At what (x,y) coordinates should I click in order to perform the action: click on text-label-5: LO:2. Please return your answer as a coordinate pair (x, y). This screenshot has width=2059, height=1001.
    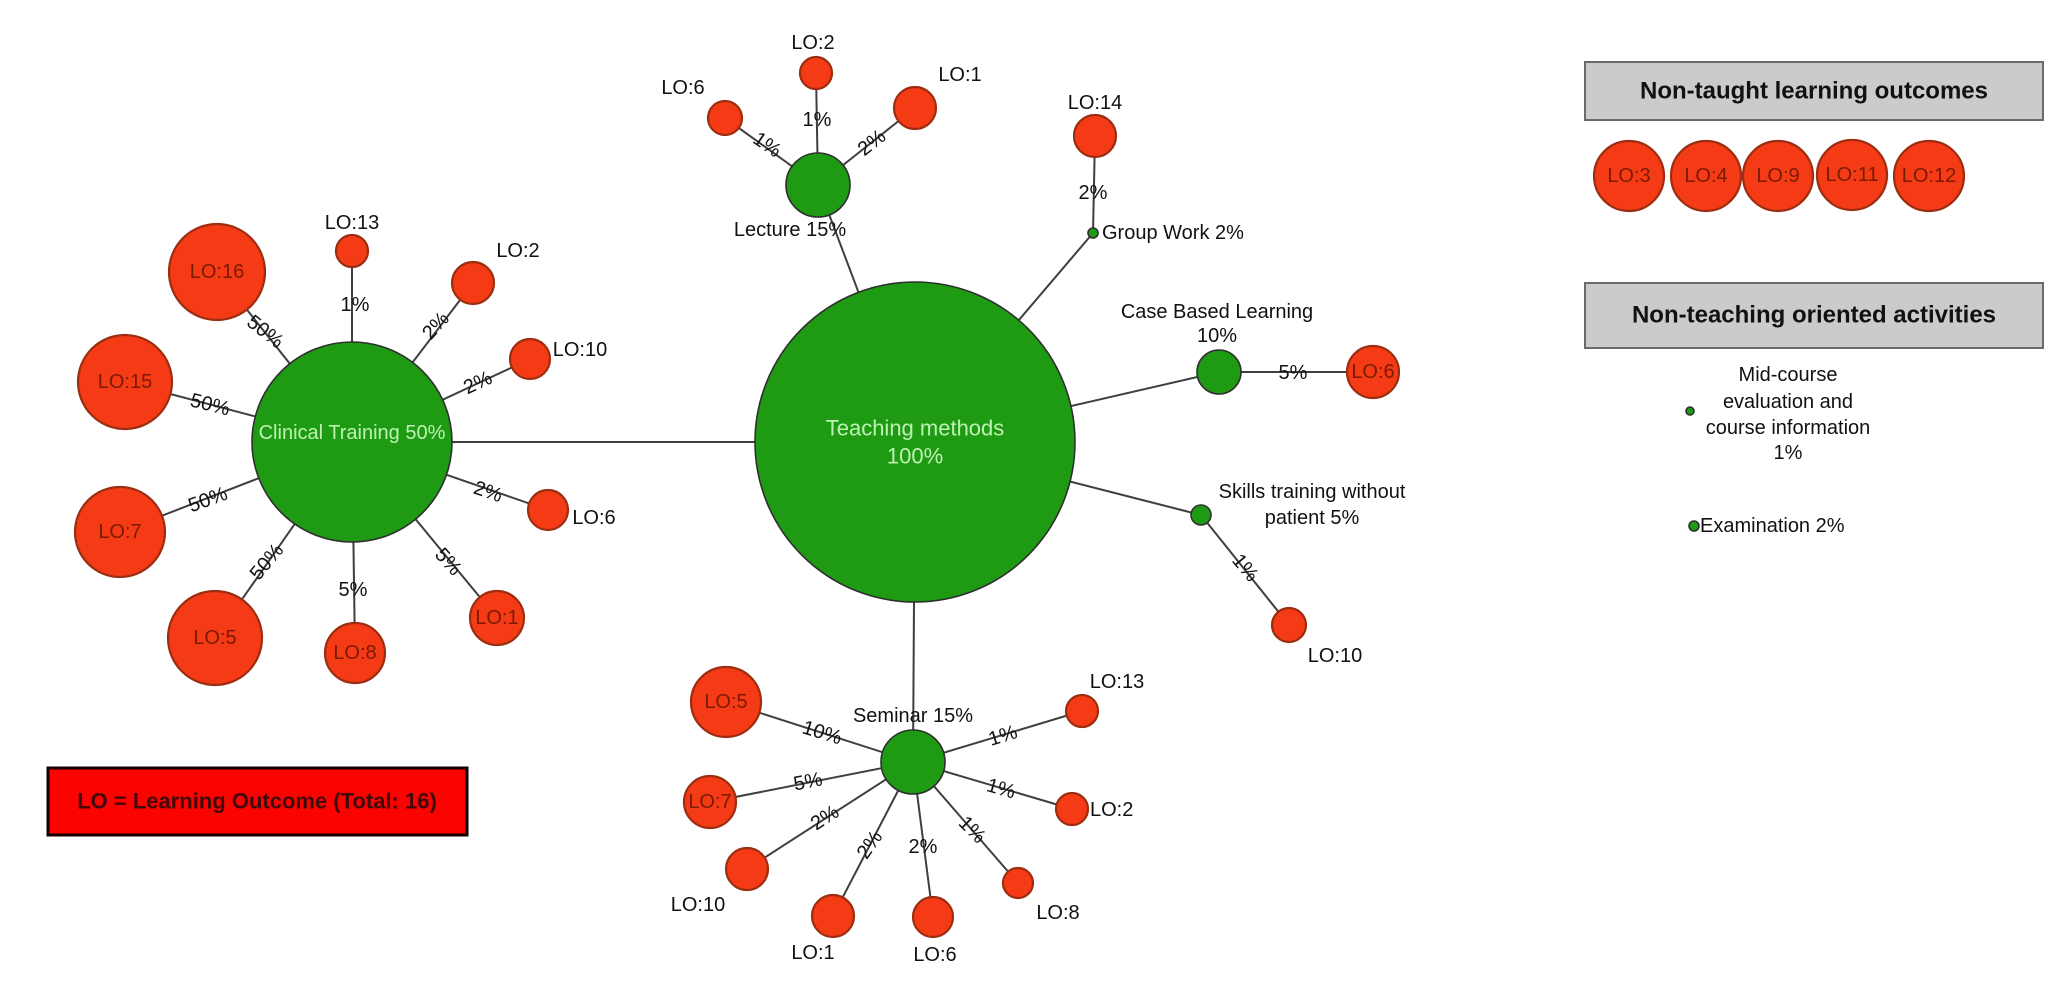
    Looking at the image, I should click on (812, 43).